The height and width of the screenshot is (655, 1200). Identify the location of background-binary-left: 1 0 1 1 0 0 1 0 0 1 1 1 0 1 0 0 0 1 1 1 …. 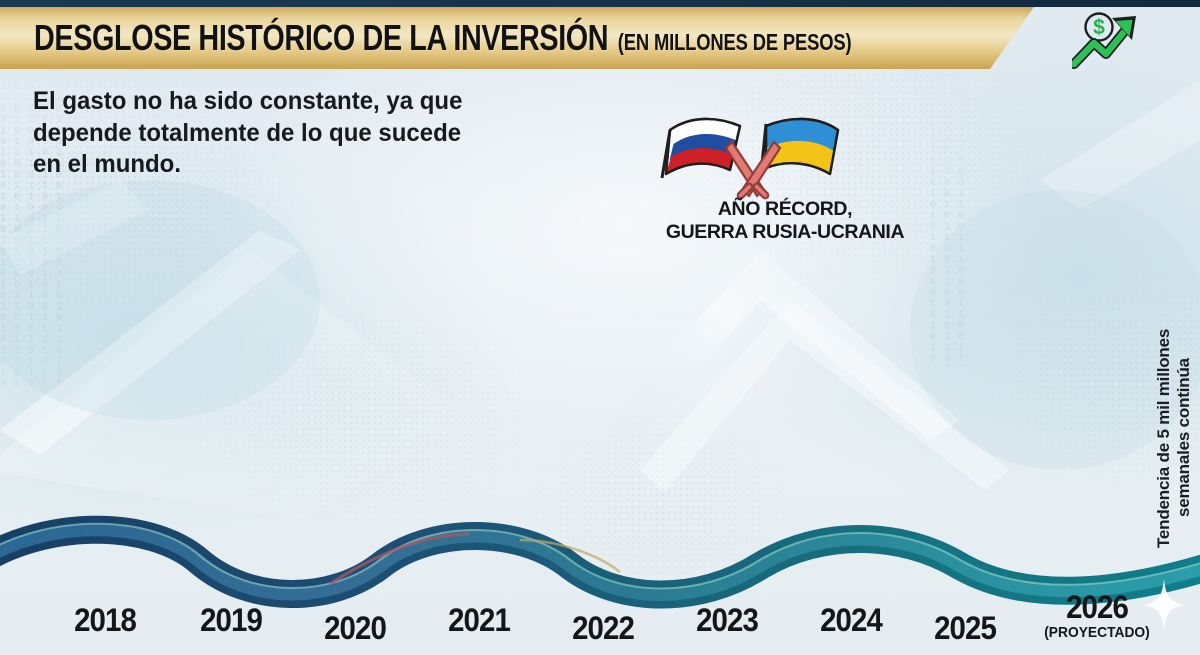
(32, 225).